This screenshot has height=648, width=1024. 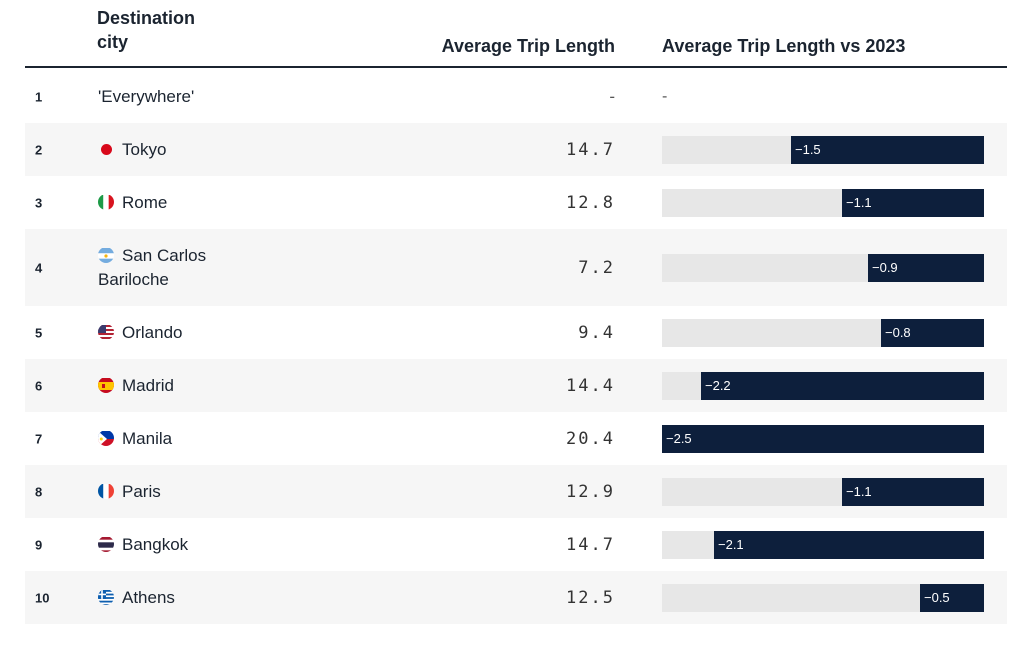 I want to click on rank-cell: 3, so click(x=39, y=202).